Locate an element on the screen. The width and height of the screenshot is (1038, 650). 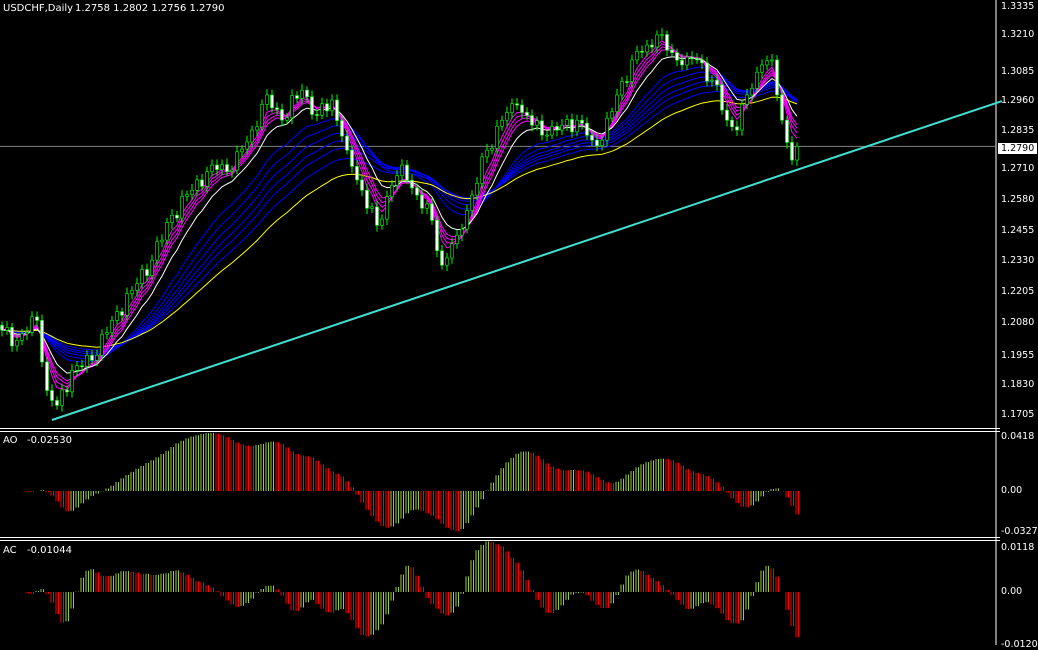
price-axis-label: 1.2835 is located at coordinates (1018, 130).